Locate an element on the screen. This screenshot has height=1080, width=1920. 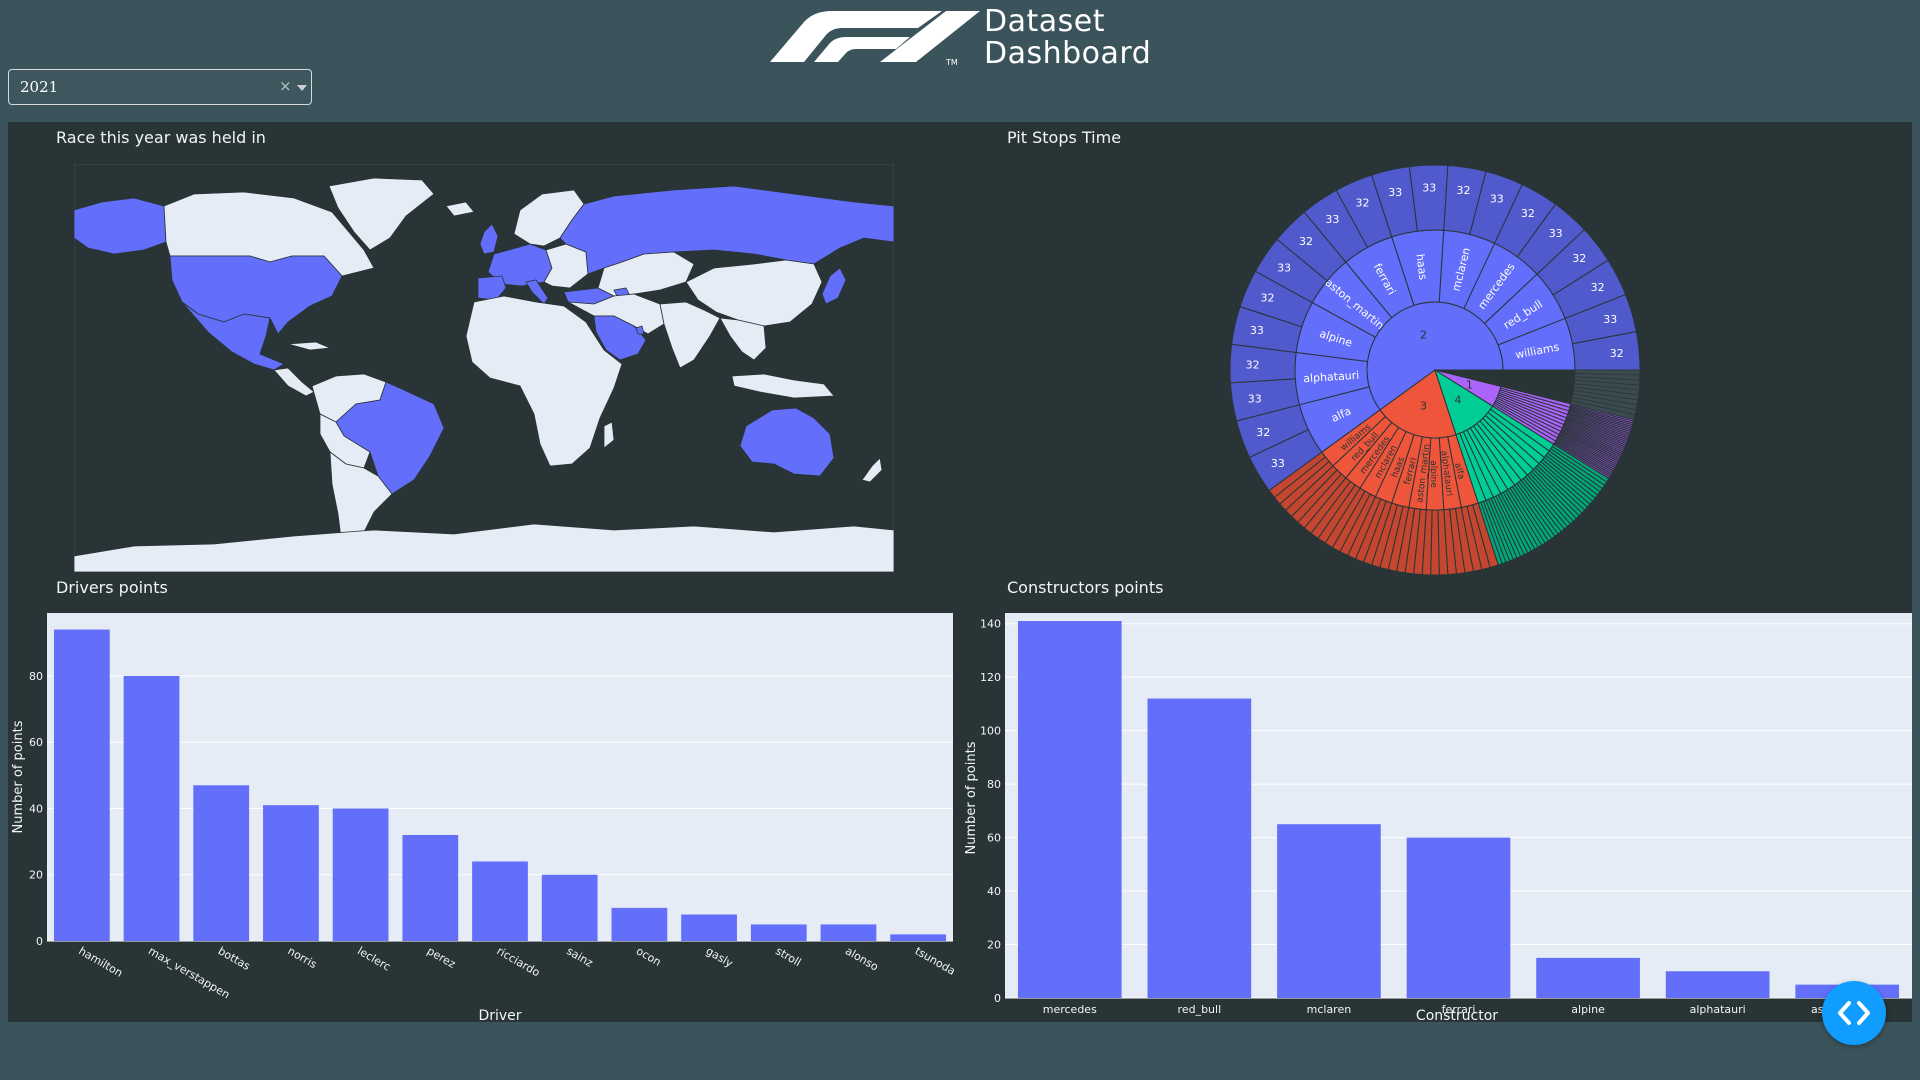
drivers-bar-tsunoda is located at coordinates (918, 937).